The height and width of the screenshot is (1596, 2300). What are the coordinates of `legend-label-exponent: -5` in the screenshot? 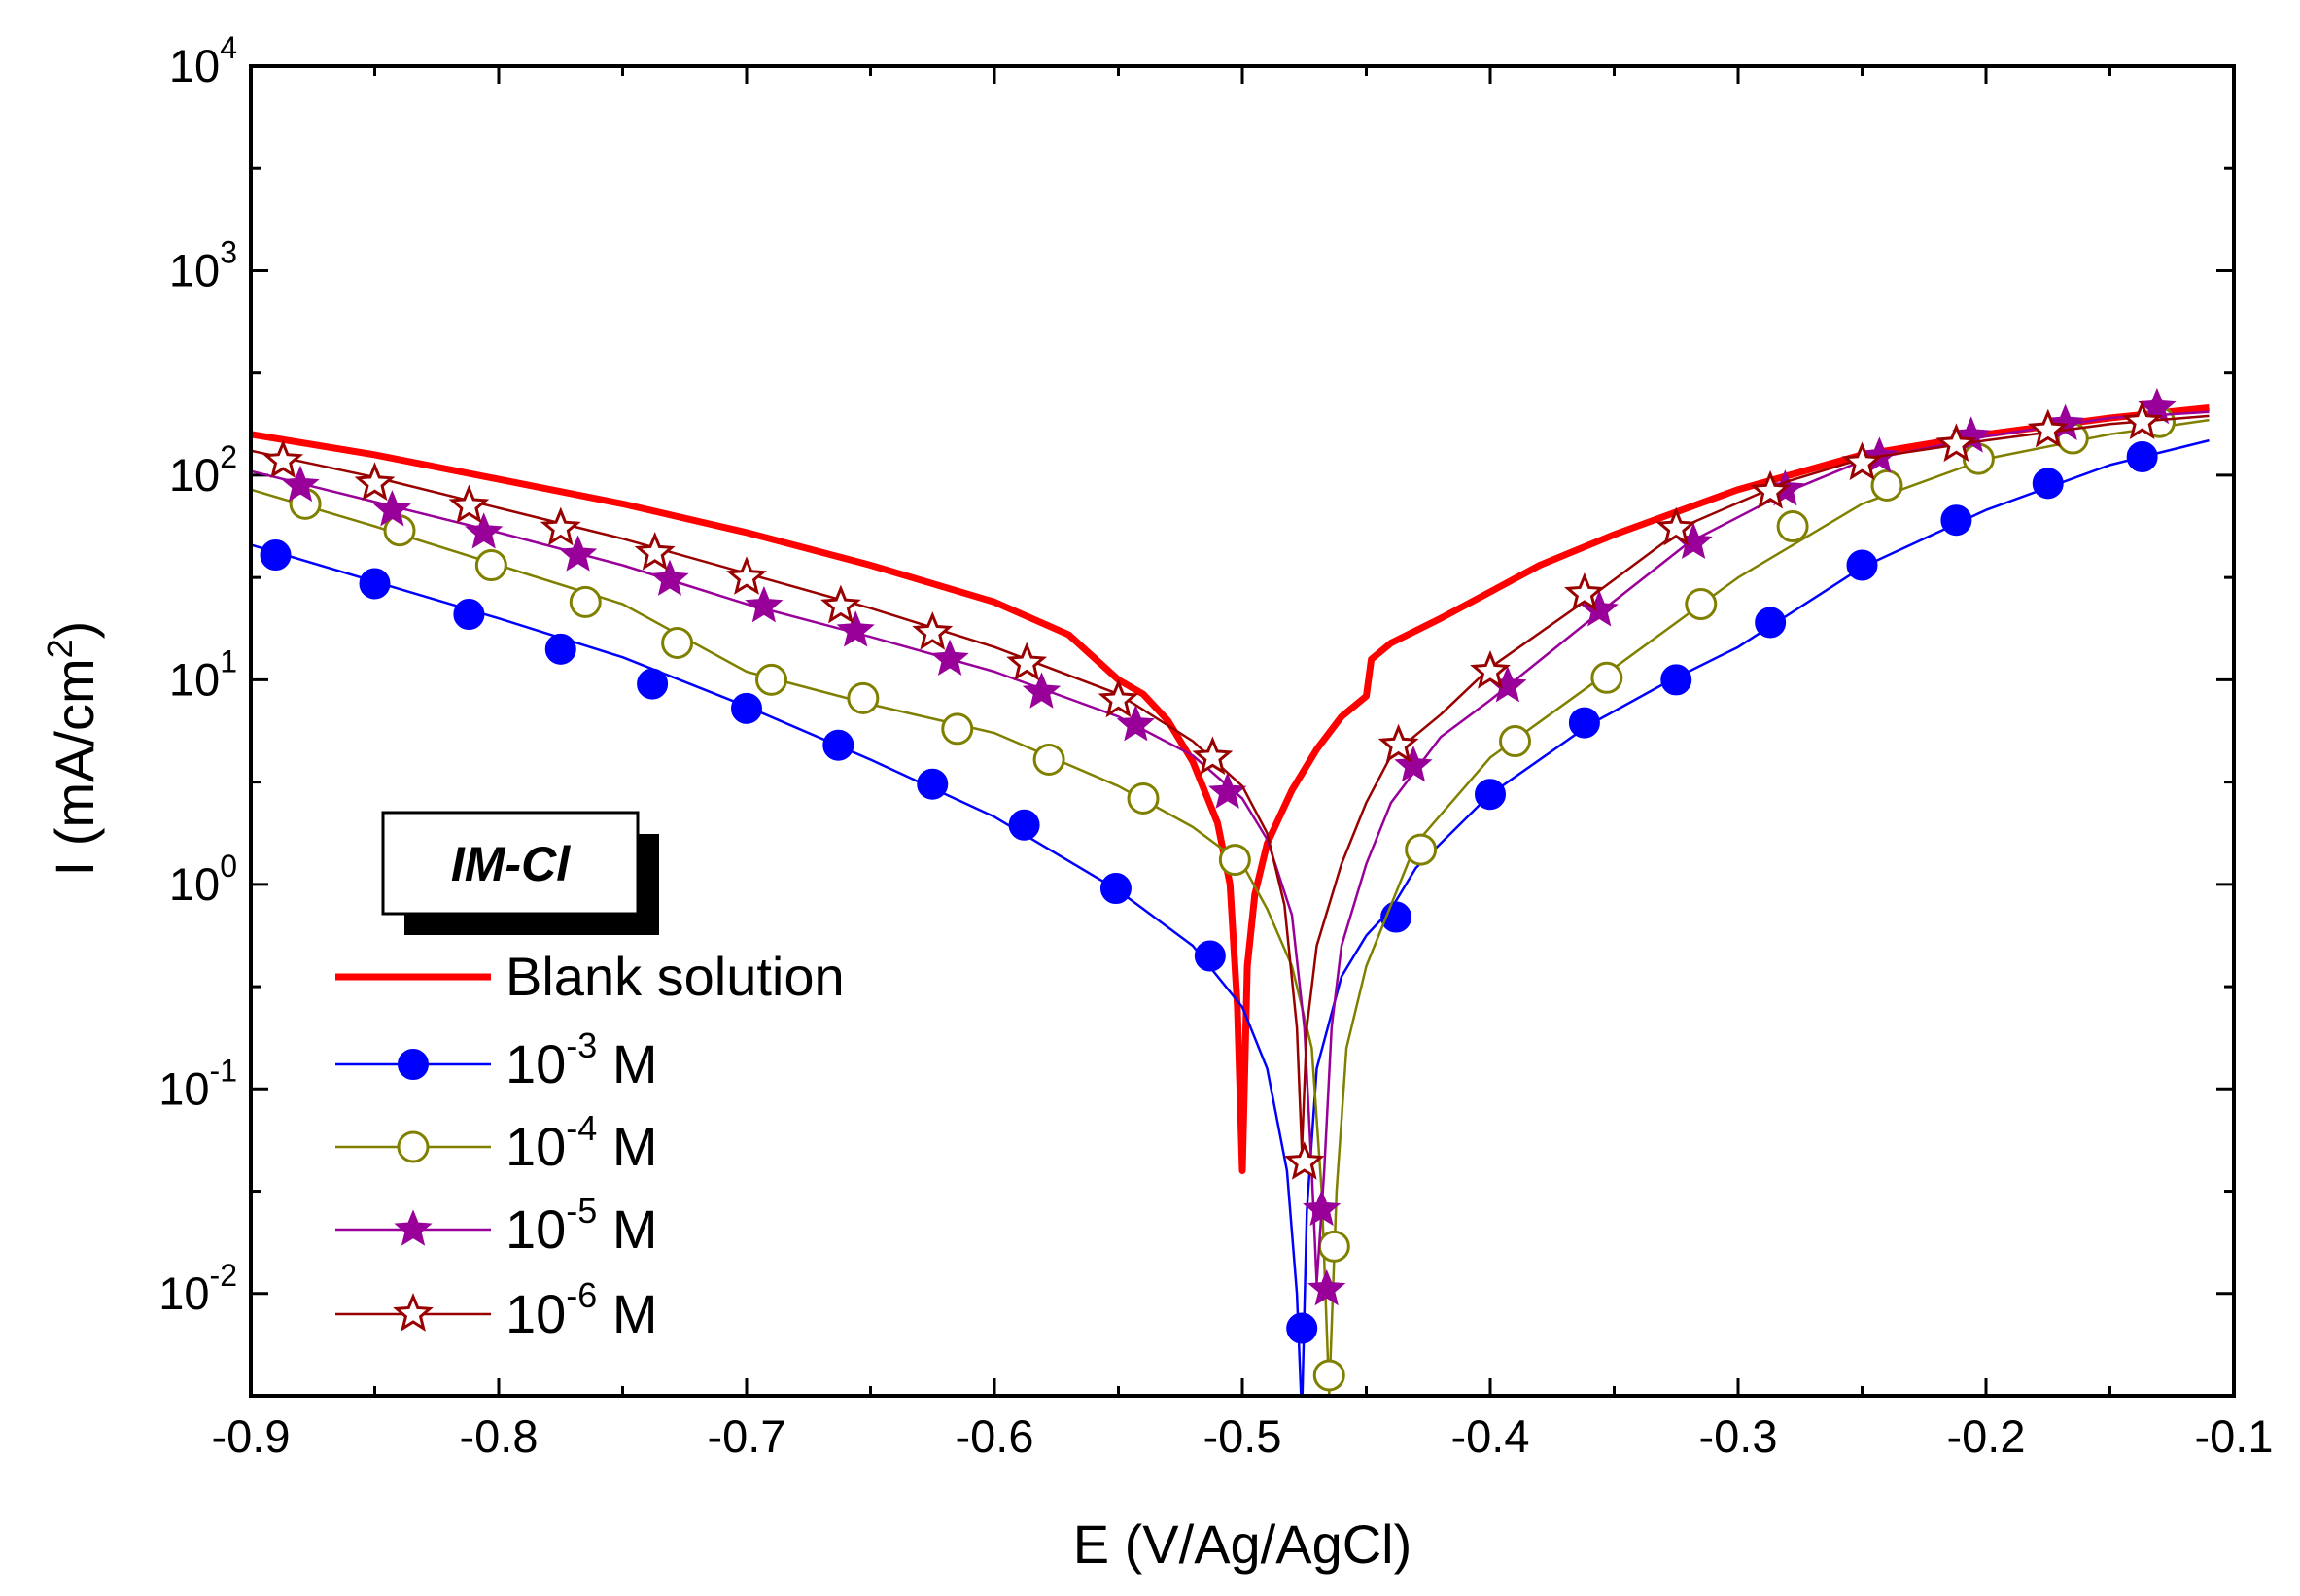 It's located at (581, 1211).